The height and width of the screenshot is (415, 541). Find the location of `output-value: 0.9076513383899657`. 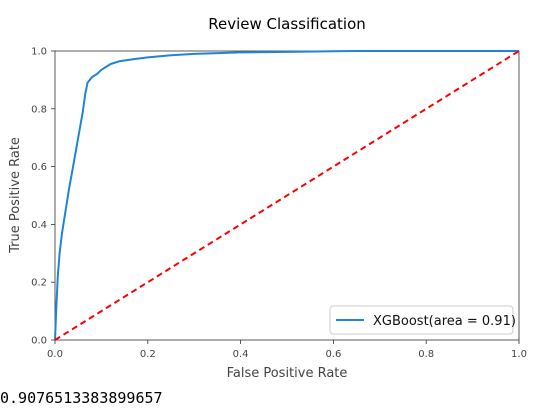

output-value: 0.9076513383899657 is located at coordinates (81, 398).